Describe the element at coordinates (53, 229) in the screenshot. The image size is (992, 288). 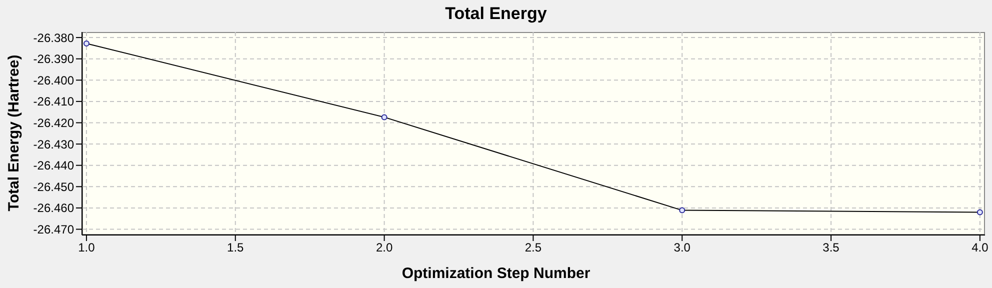
I see `y-tick-label: -26.470` at that location.